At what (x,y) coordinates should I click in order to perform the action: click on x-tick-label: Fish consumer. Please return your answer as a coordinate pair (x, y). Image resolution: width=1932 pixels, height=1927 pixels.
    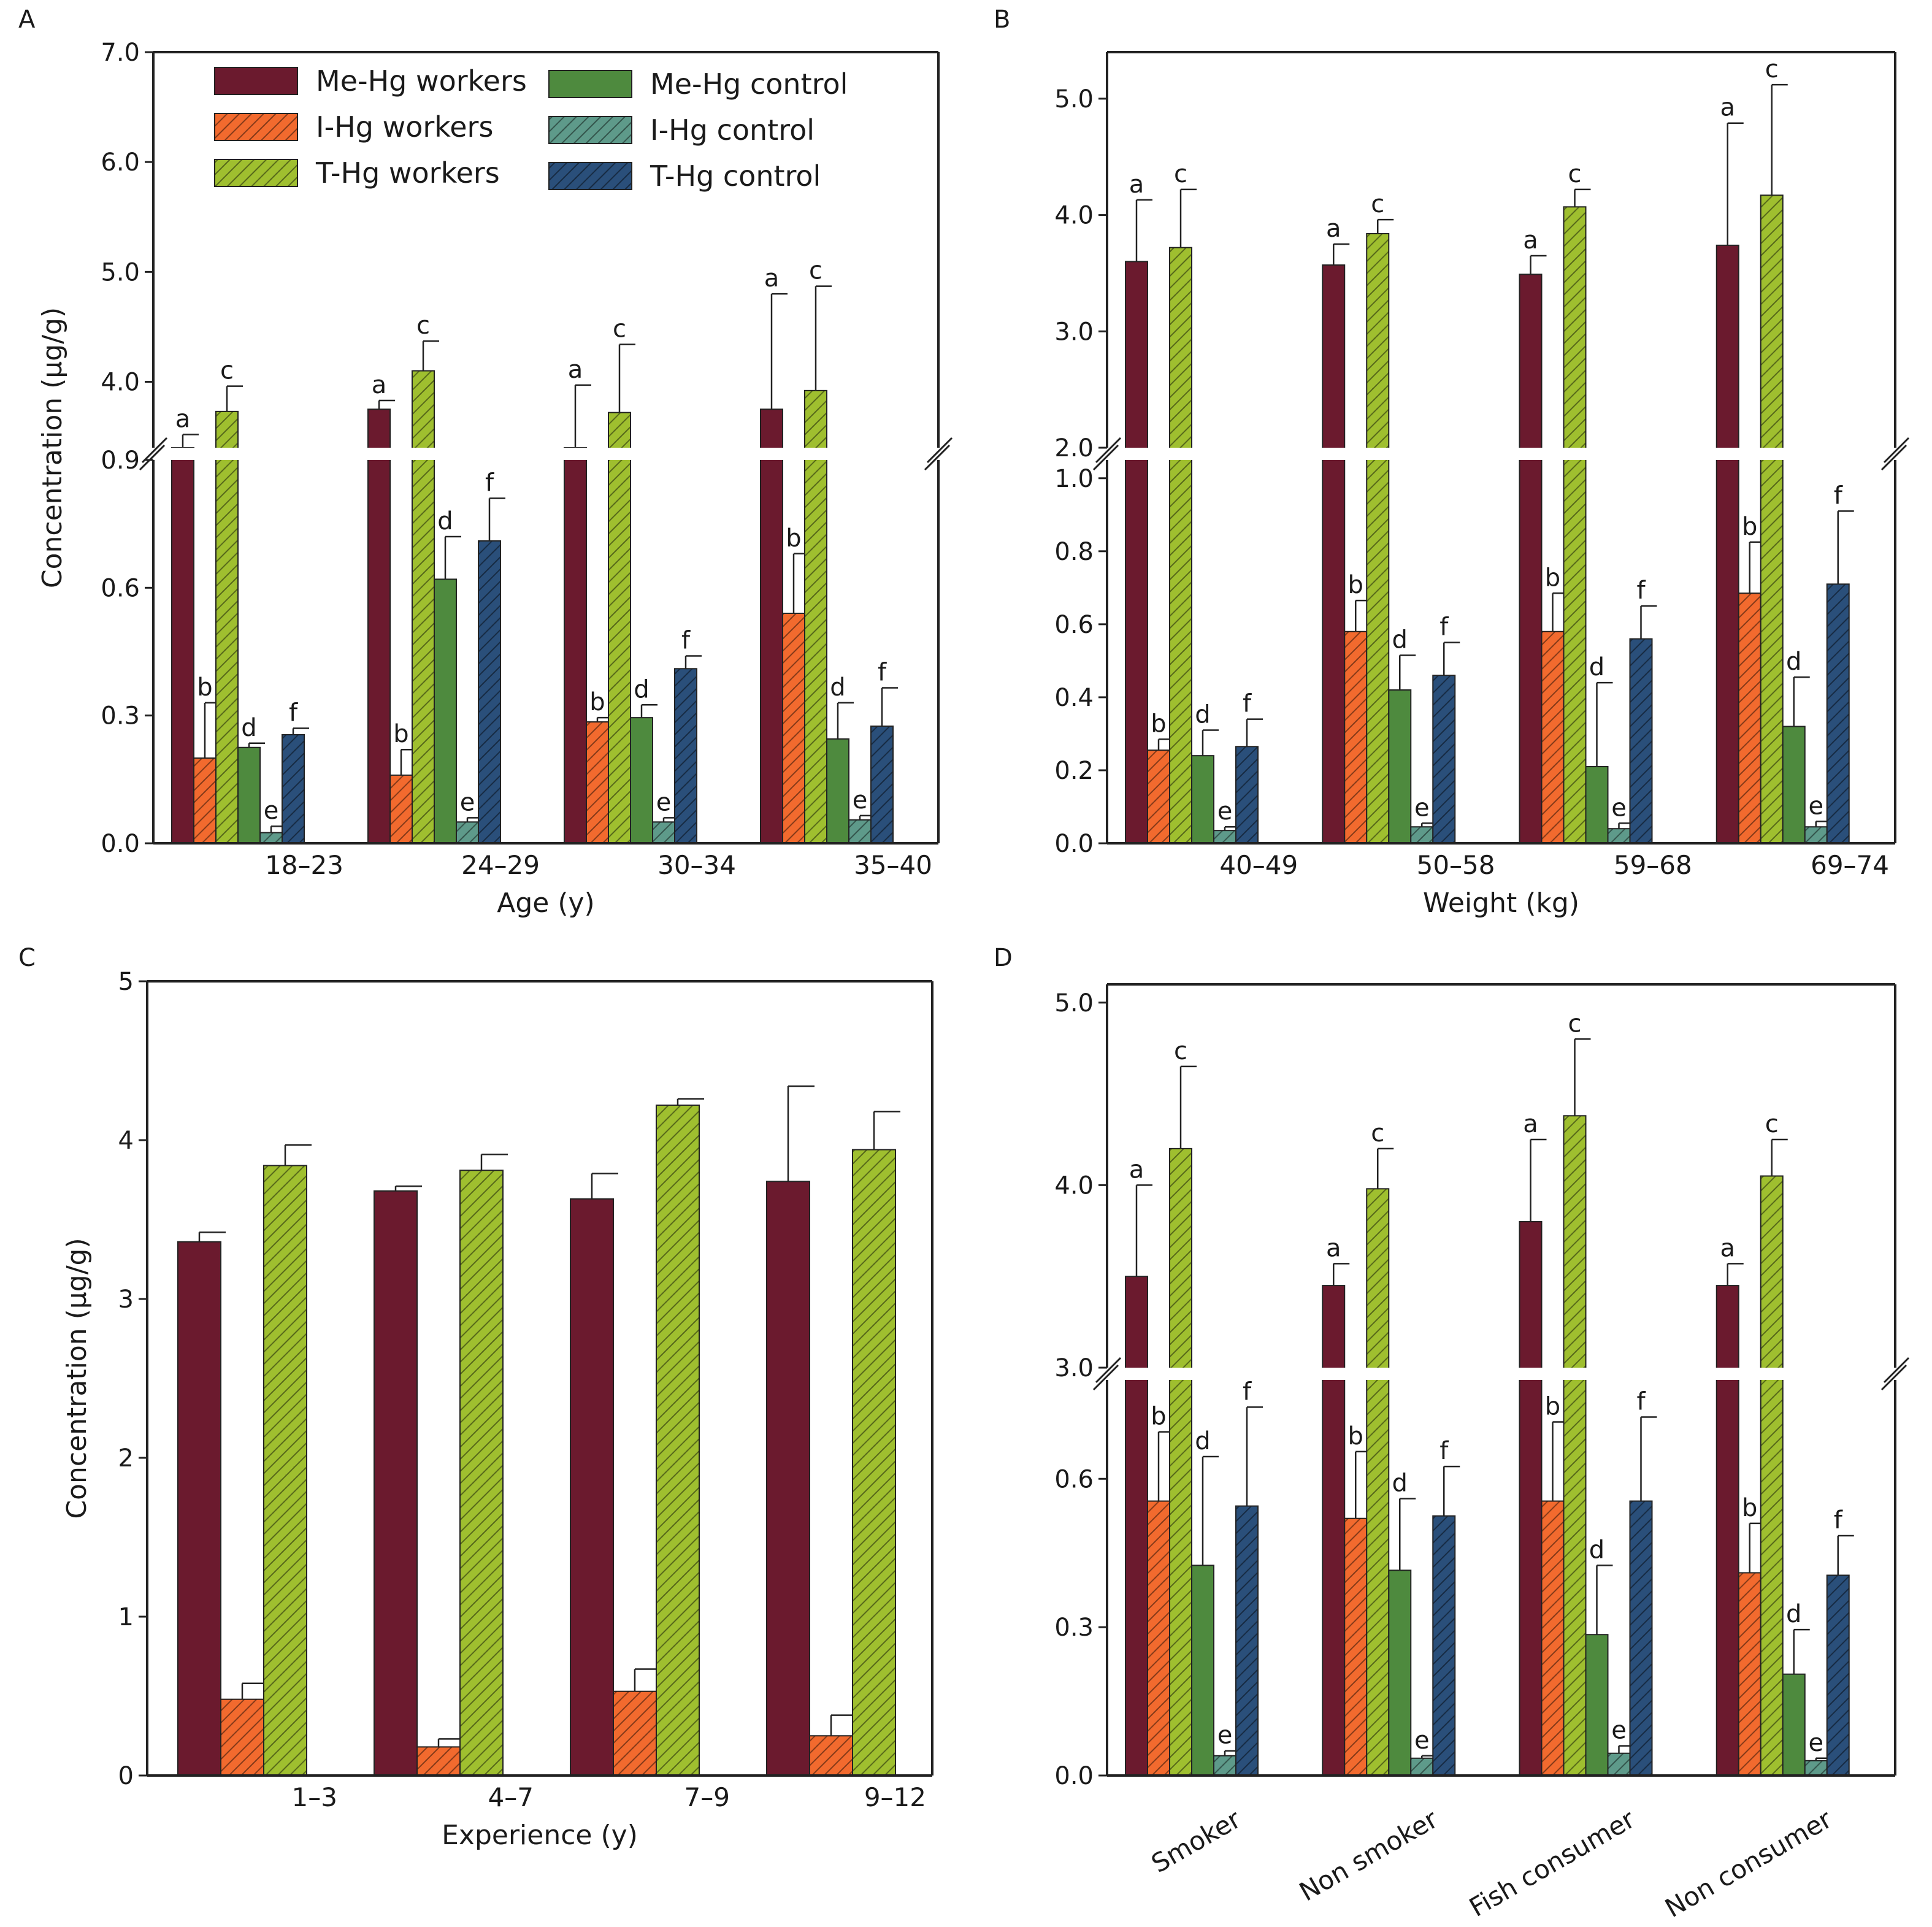
    Looking at the image, I should click on (1552, 1863).